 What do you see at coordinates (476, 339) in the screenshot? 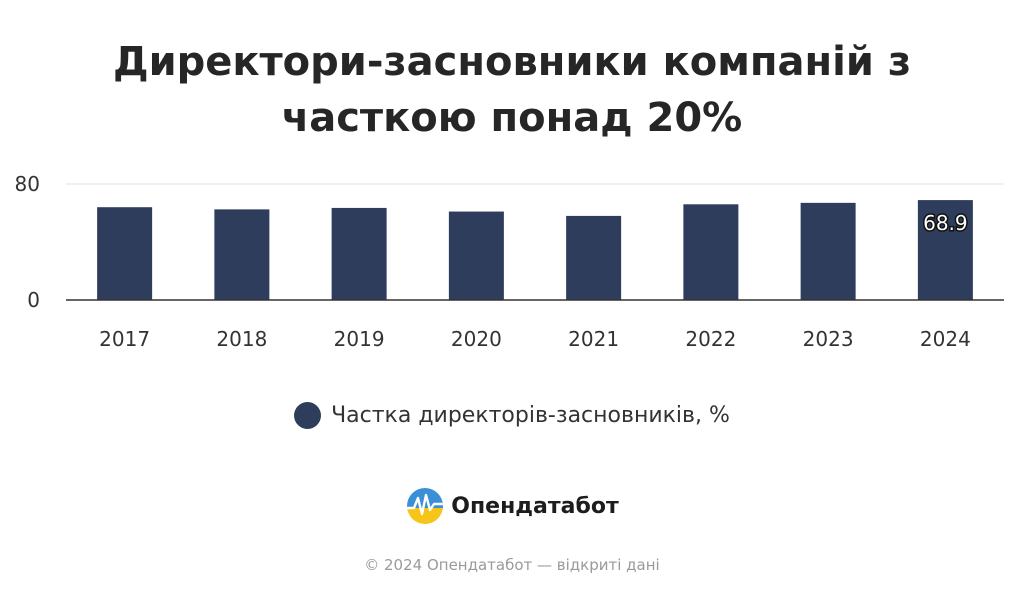
I see `x-tick-label: 2020` at bounding box center [476, 339].